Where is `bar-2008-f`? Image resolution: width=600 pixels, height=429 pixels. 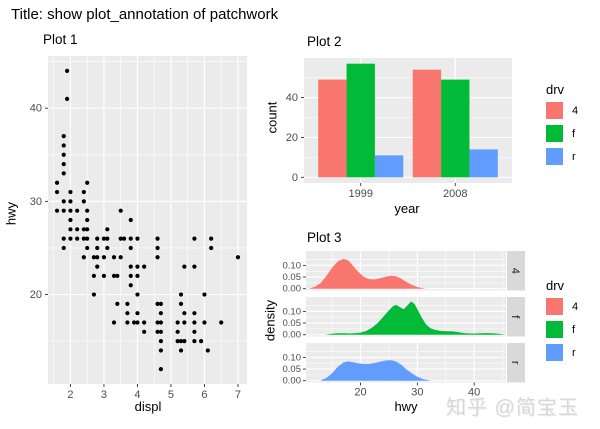
bar-2008-f is located at coordinates (455, 128).